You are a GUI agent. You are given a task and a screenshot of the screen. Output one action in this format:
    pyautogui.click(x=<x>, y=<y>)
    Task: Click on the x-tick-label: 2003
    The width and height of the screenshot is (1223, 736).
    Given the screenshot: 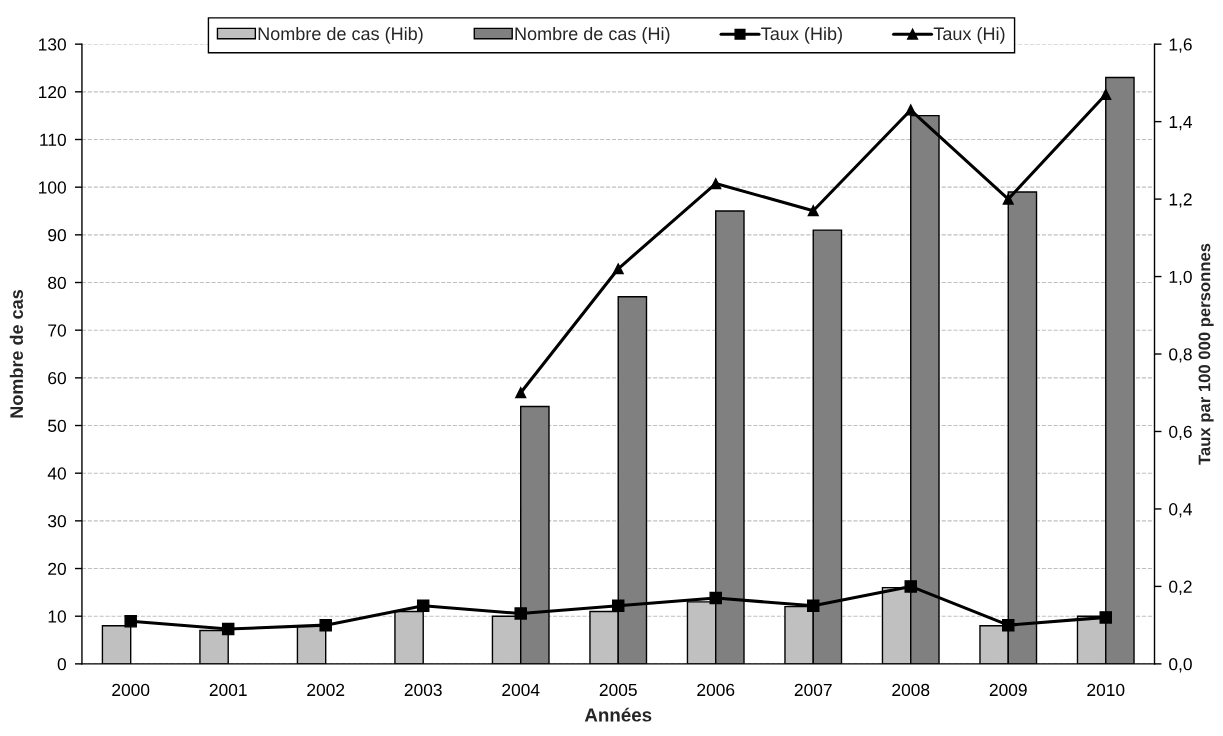 What is the action you would take?
    pyautogui.click(x=423, y=690)
    